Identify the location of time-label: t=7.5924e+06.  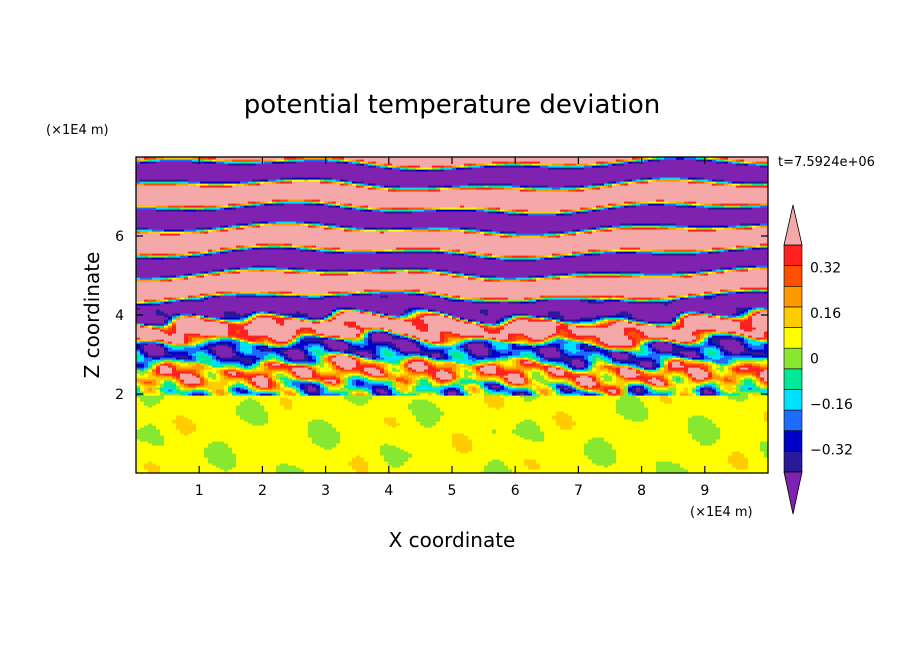
(826, 162).